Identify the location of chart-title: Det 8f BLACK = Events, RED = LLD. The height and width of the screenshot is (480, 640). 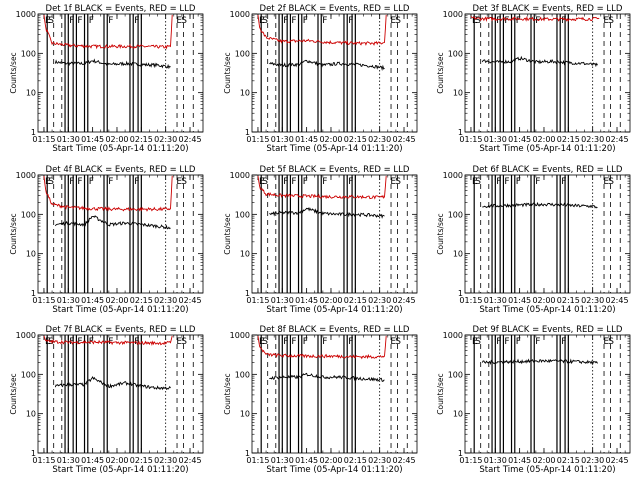
(335, 330).